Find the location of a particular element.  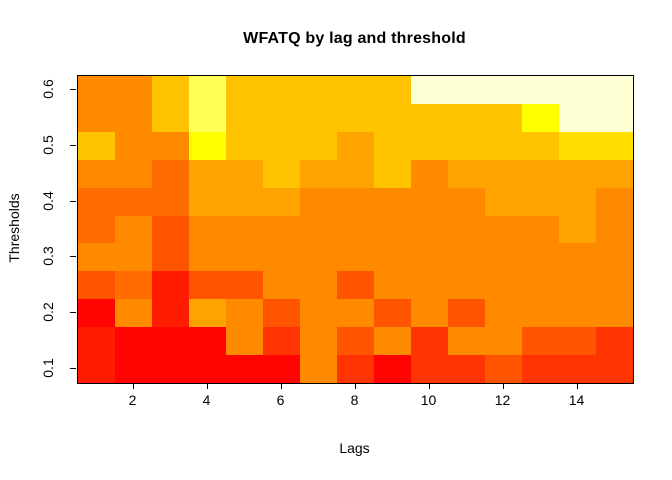

x-tick-label: 10 is located at coordinates (428, 400).